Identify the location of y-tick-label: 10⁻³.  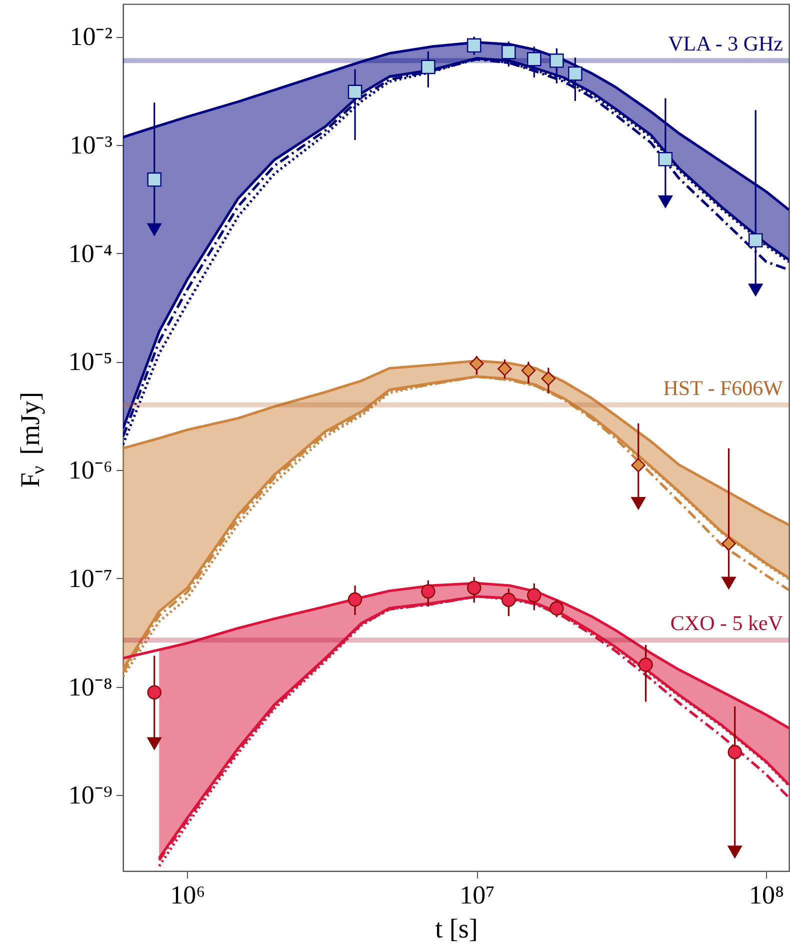
(91, 145).